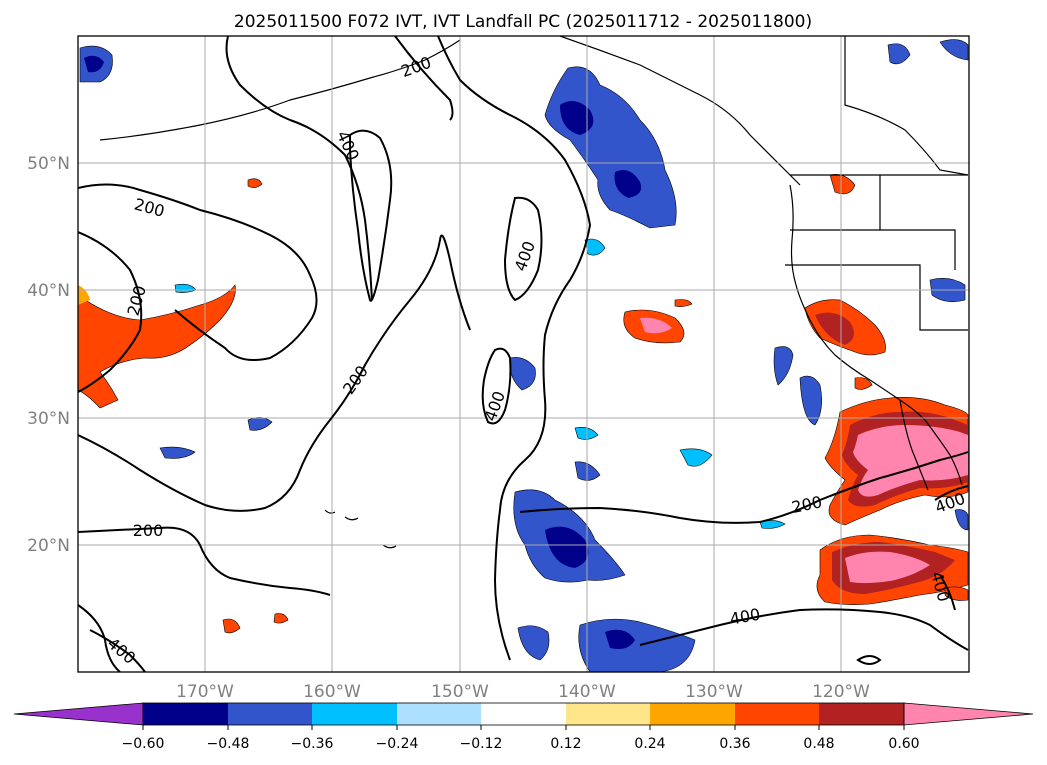 Image resolution: width=1047 pixels, height=765 pixels. What do you see at coordinates (460, 692) in the screenshot?
I see `lon-label: 150°W` at bounding box center [460, 692].